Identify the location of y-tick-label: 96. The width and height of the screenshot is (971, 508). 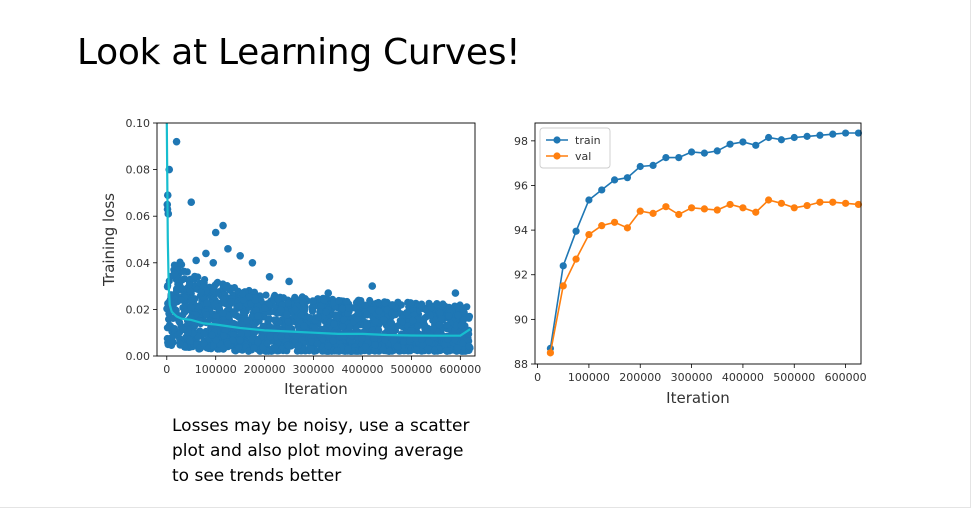
(521, 185).